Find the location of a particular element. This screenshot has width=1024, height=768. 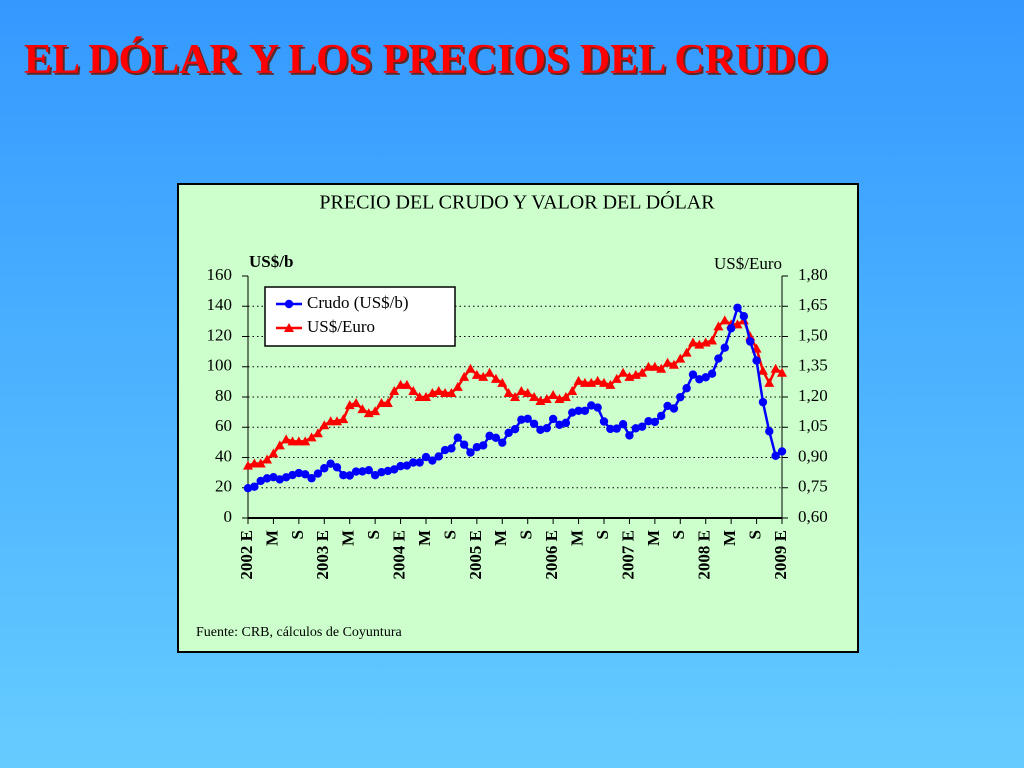

slide-title: EL DÓLAR Y LOS PRECIOS DEL CRUDO is located at coordinates (426, 60).